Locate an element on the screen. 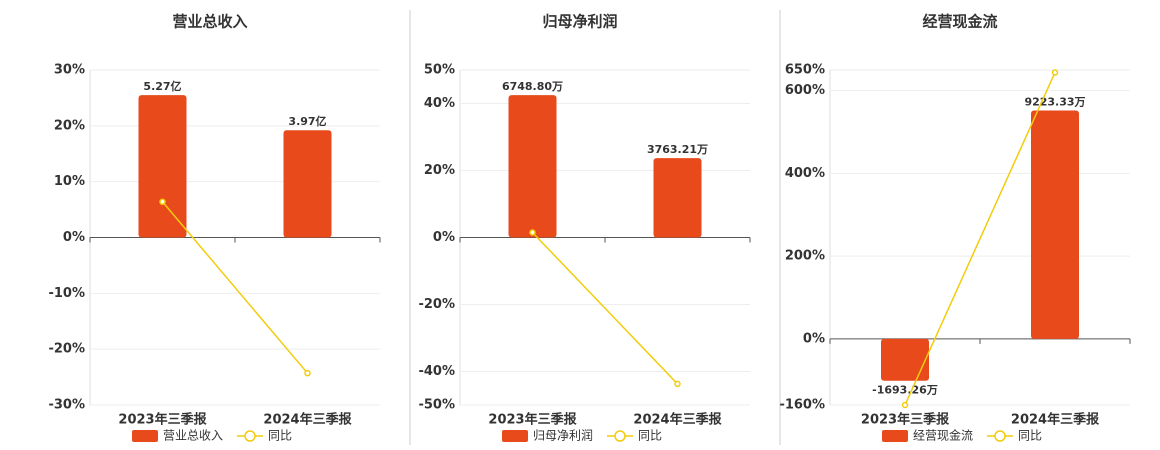  y-tick-label: 30% is located at coordinates (69, 70).